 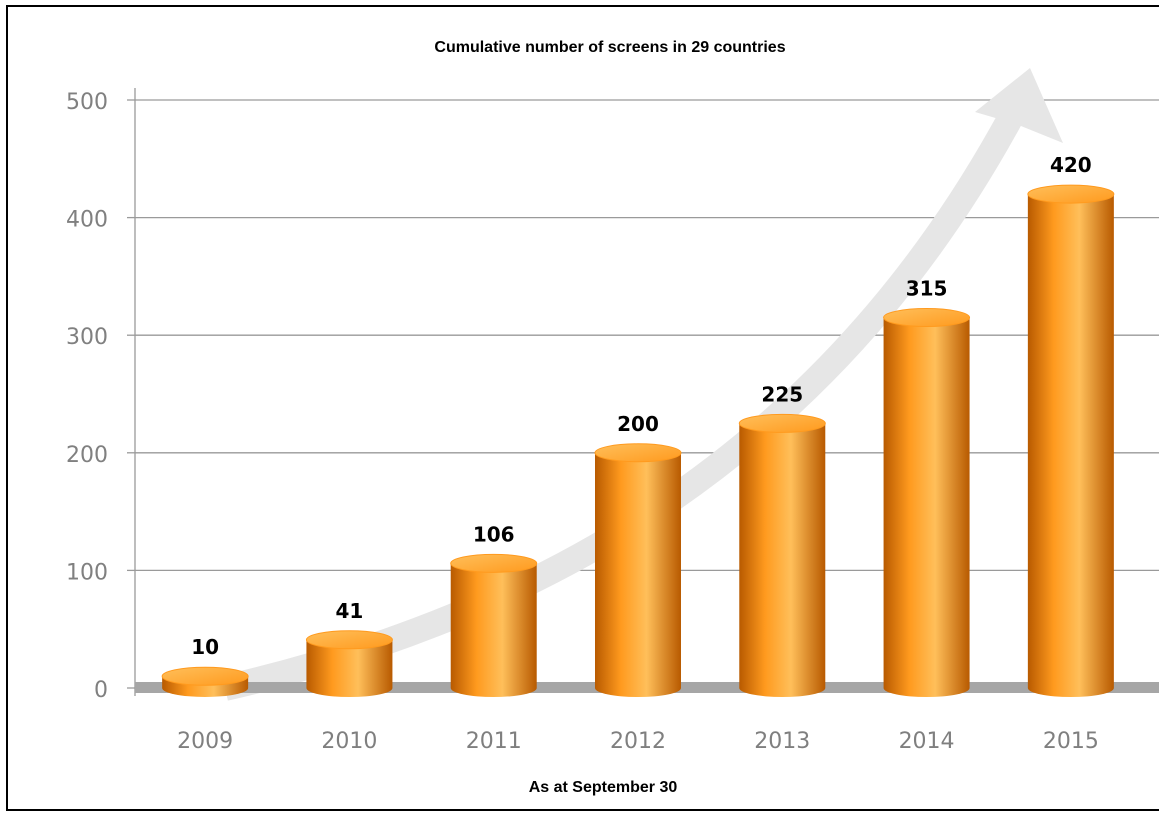 I want to click on x-tick-label: 2014, so click(x=927, y=741).